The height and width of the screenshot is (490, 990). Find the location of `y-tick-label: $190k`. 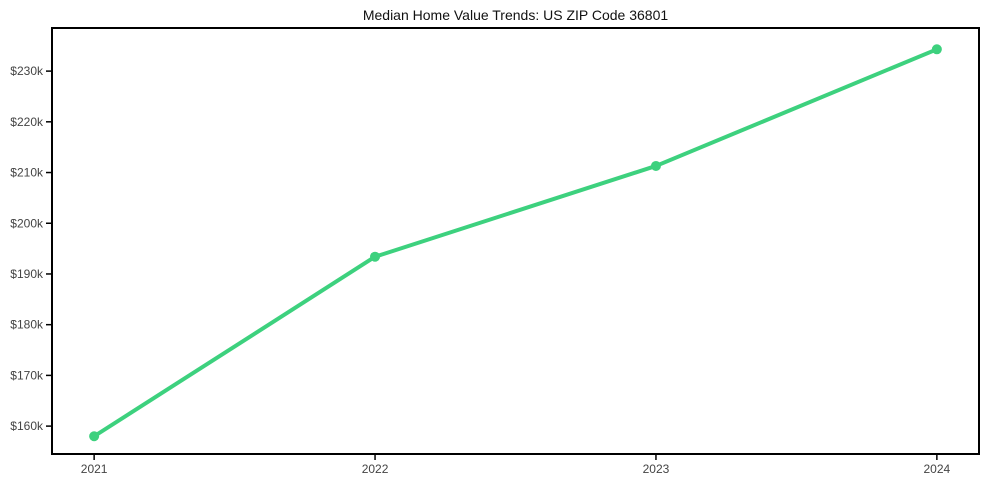

y-tick-label: $190k is located at coordinates (27, 274).